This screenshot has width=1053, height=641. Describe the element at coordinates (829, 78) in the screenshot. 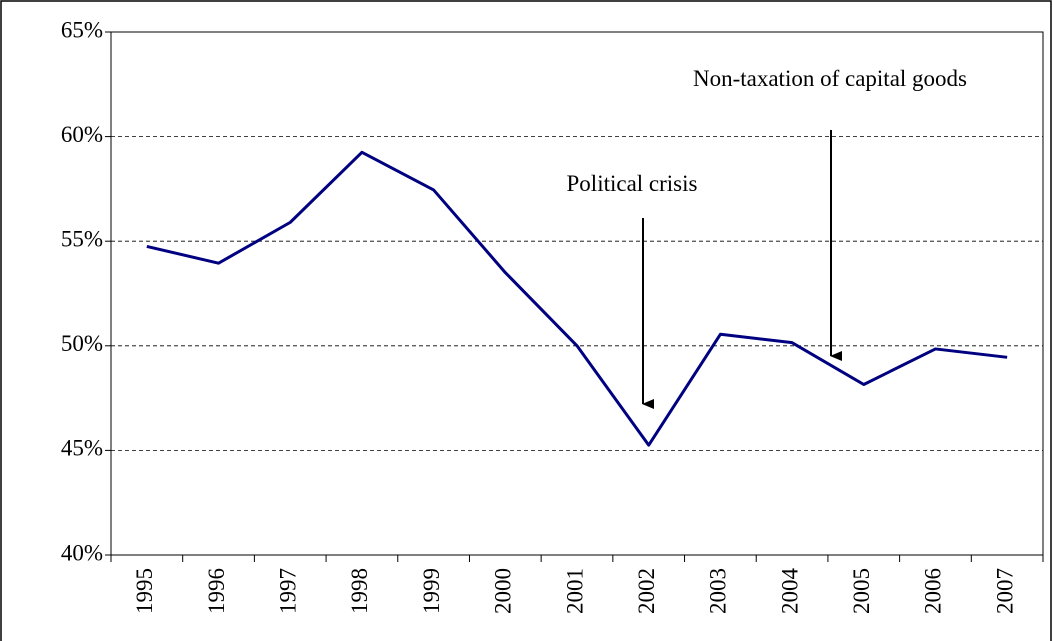

I see `annotation: Non-taxation of capital goods` at that location.